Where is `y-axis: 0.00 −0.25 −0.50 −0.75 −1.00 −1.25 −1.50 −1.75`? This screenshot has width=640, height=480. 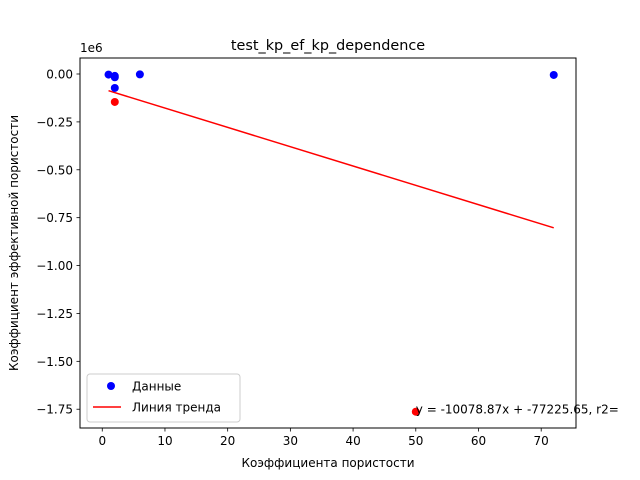 y-axis: 0.00 −0.25 −0.50 −0.75 −1.00 −1.25 −1.50 −1.75 is located at coordinates (58, 242).